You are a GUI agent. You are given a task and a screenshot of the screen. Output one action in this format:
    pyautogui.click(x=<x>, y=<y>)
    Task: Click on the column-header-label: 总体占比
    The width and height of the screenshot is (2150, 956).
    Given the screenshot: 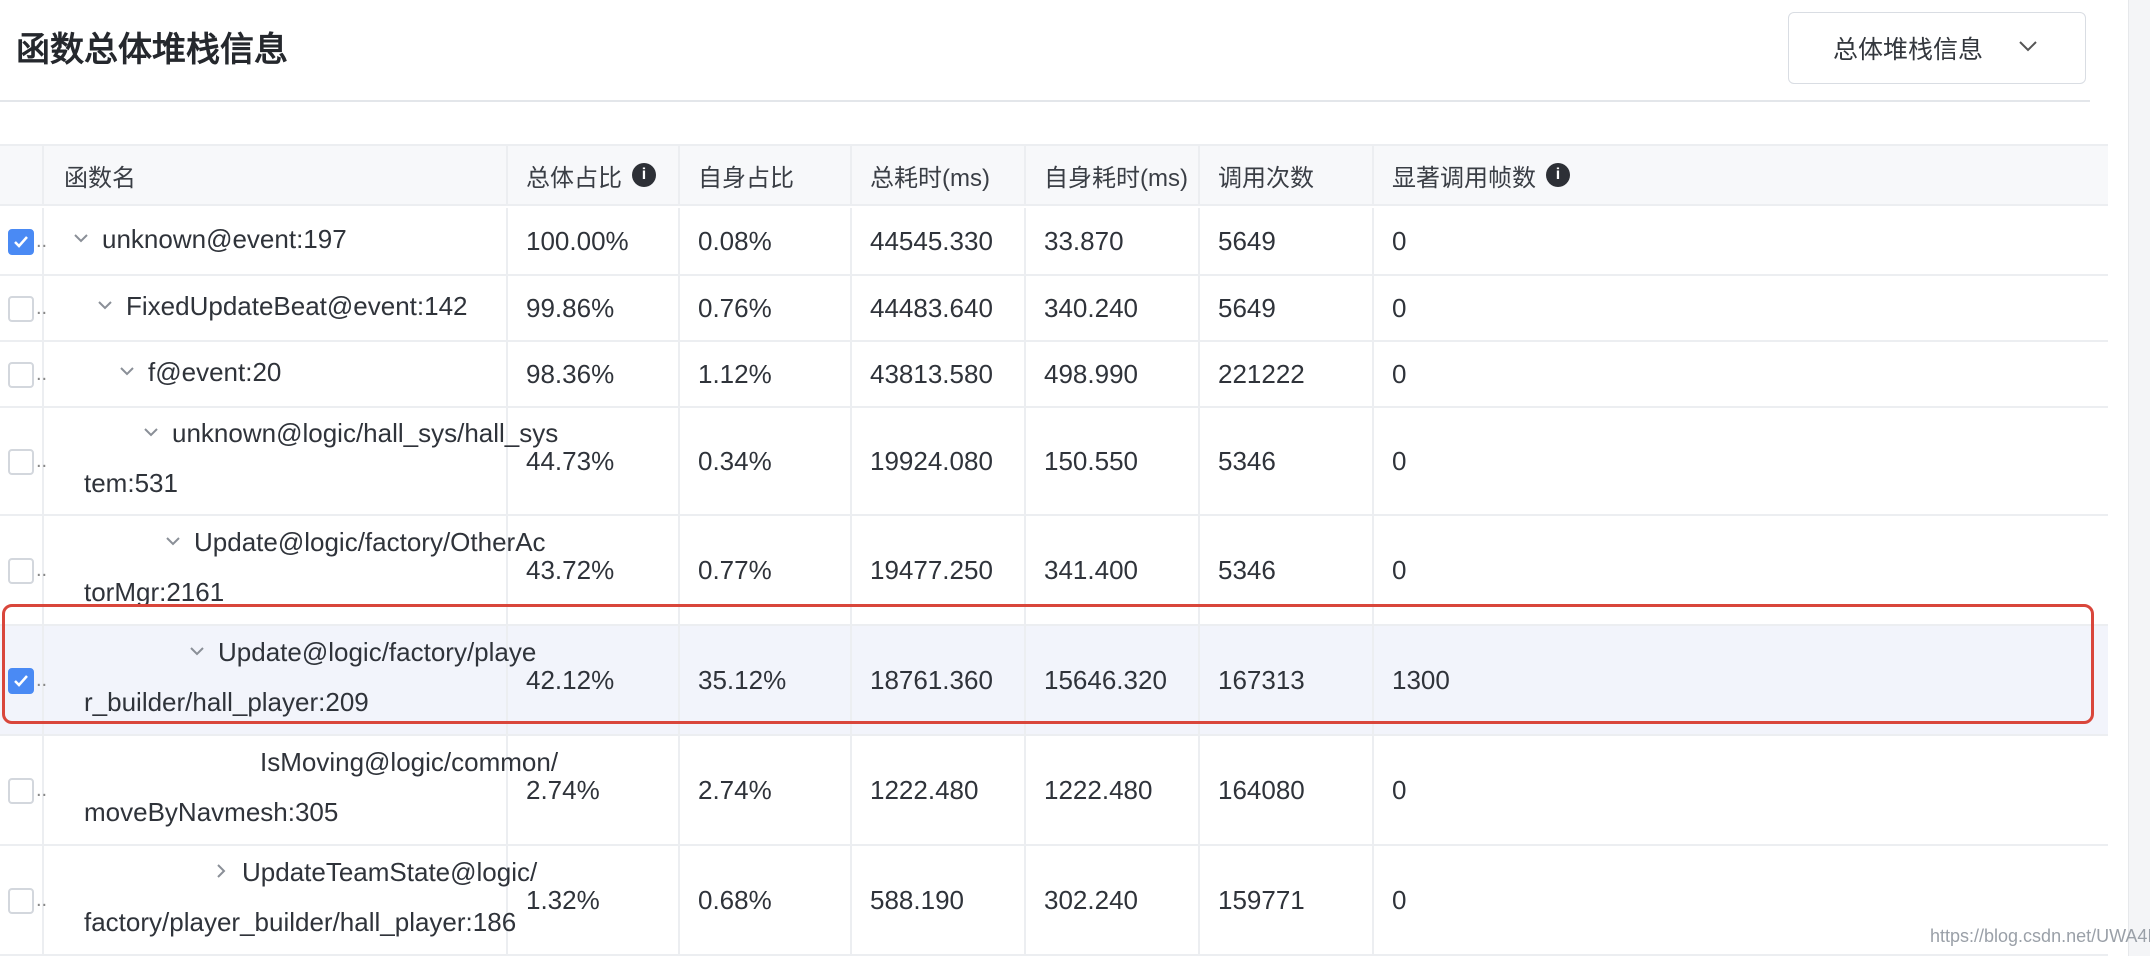 What is the action you would take?
    pyautogui.click(x=574, y=178)
    